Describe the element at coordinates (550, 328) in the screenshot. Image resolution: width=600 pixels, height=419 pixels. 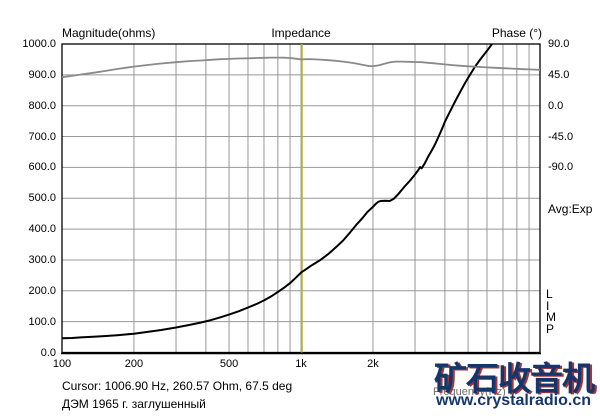
I see `app-letter-P: P` at that location.